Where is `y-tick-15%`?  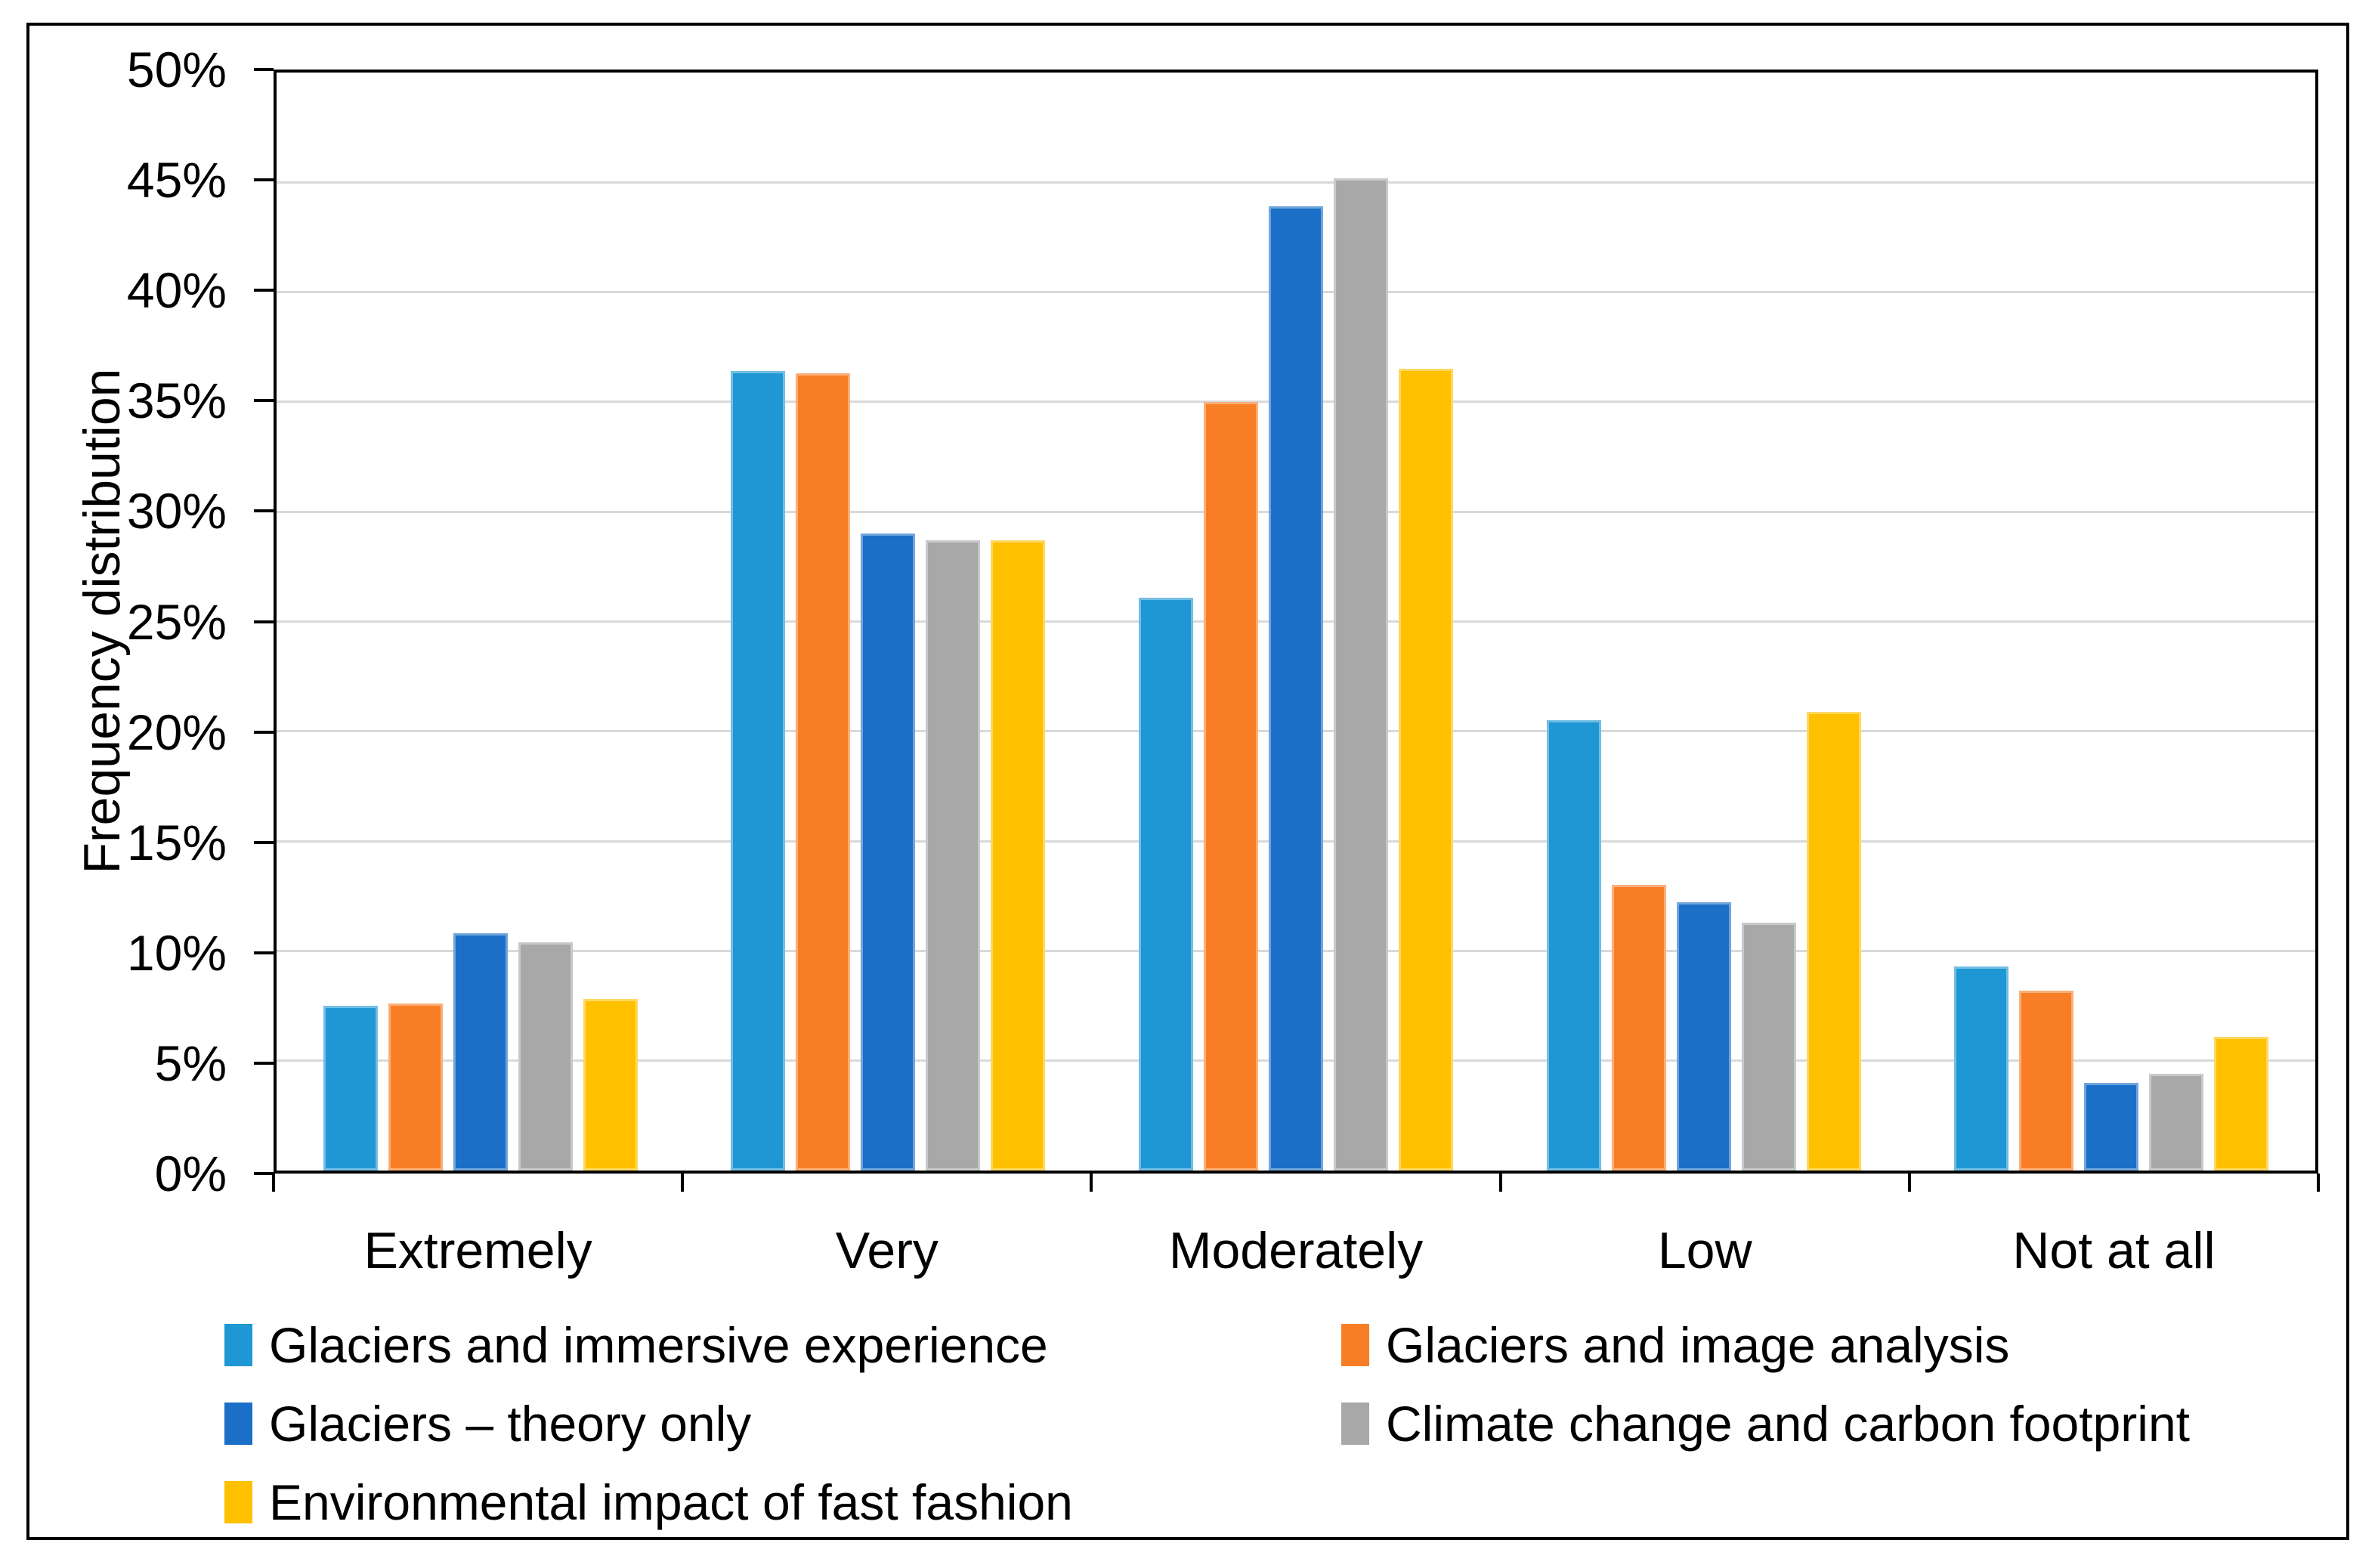
y-tick-15% is located at coordinates (264, 842).